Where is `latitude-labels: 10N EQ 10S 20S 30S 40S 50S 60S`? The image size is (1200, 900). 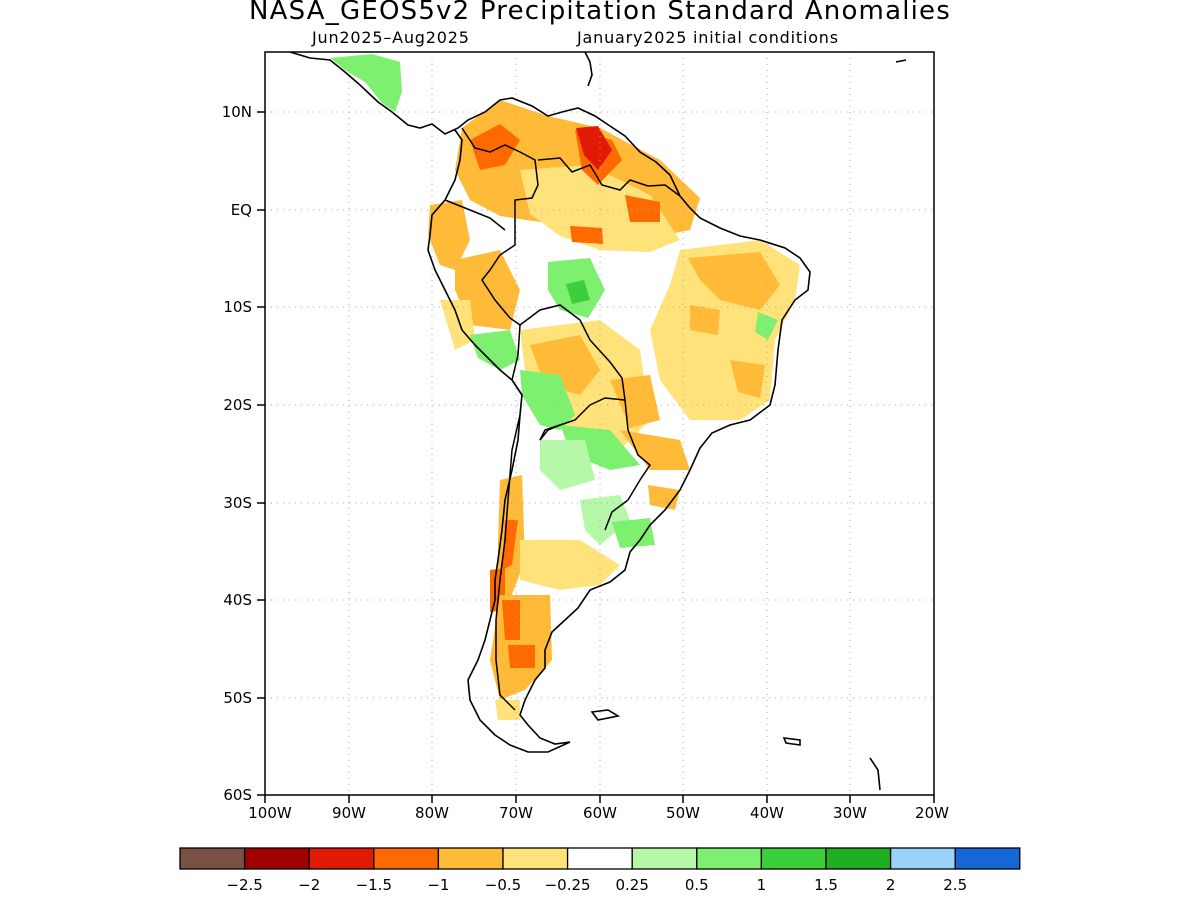
latitude-labels: 10N EQ 10S 20S 30S 40S 50S 60S is located at coordinates (237, 453).